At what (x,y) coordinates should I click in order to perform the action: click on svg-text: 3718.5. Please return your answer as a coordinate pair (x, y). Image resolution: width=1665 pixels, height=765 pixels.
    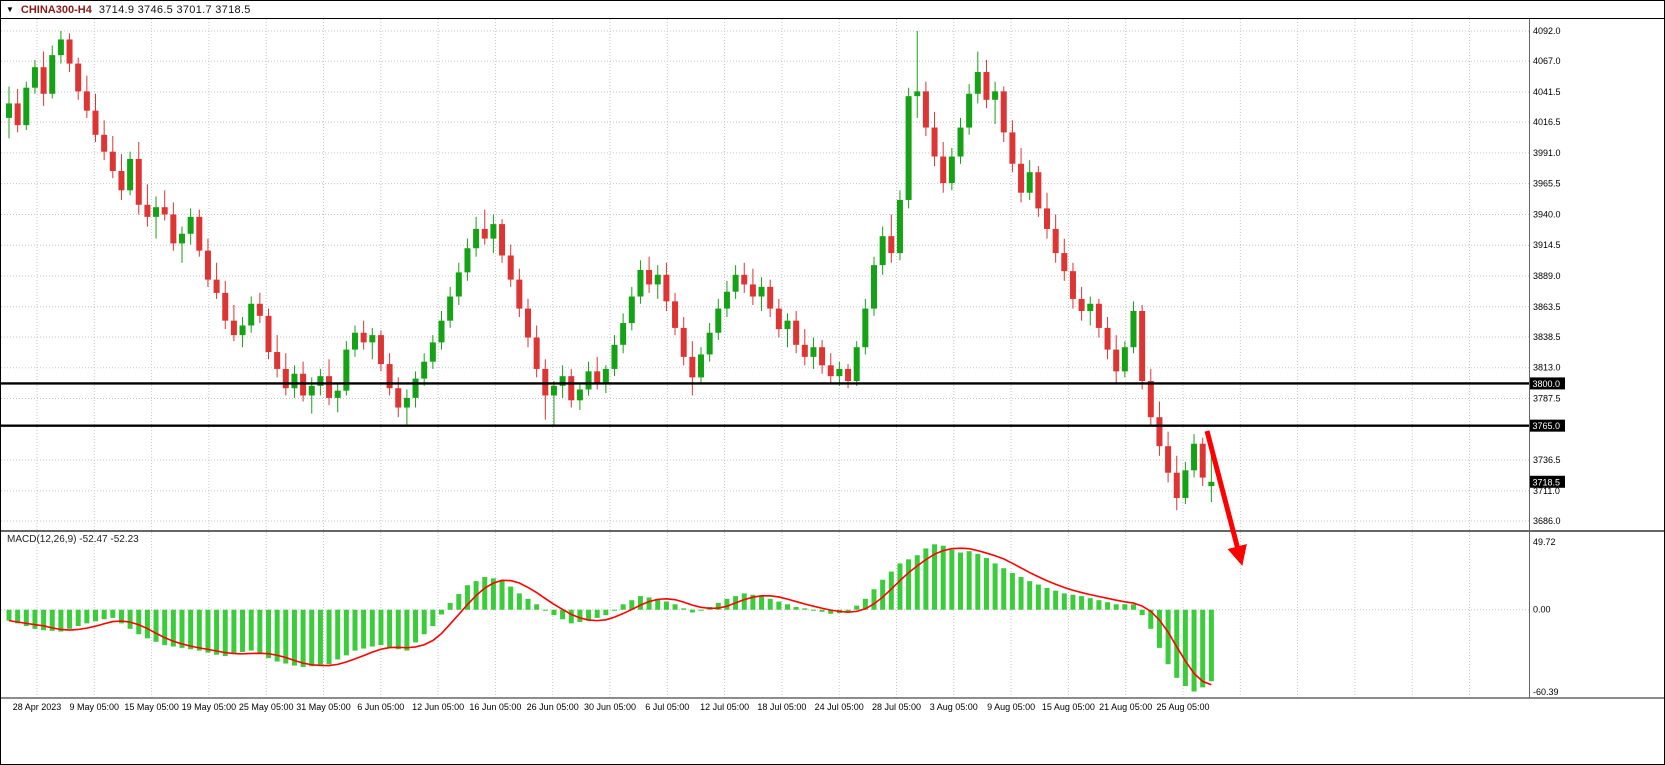
    Looking at the image, I should click on (1547, 482).